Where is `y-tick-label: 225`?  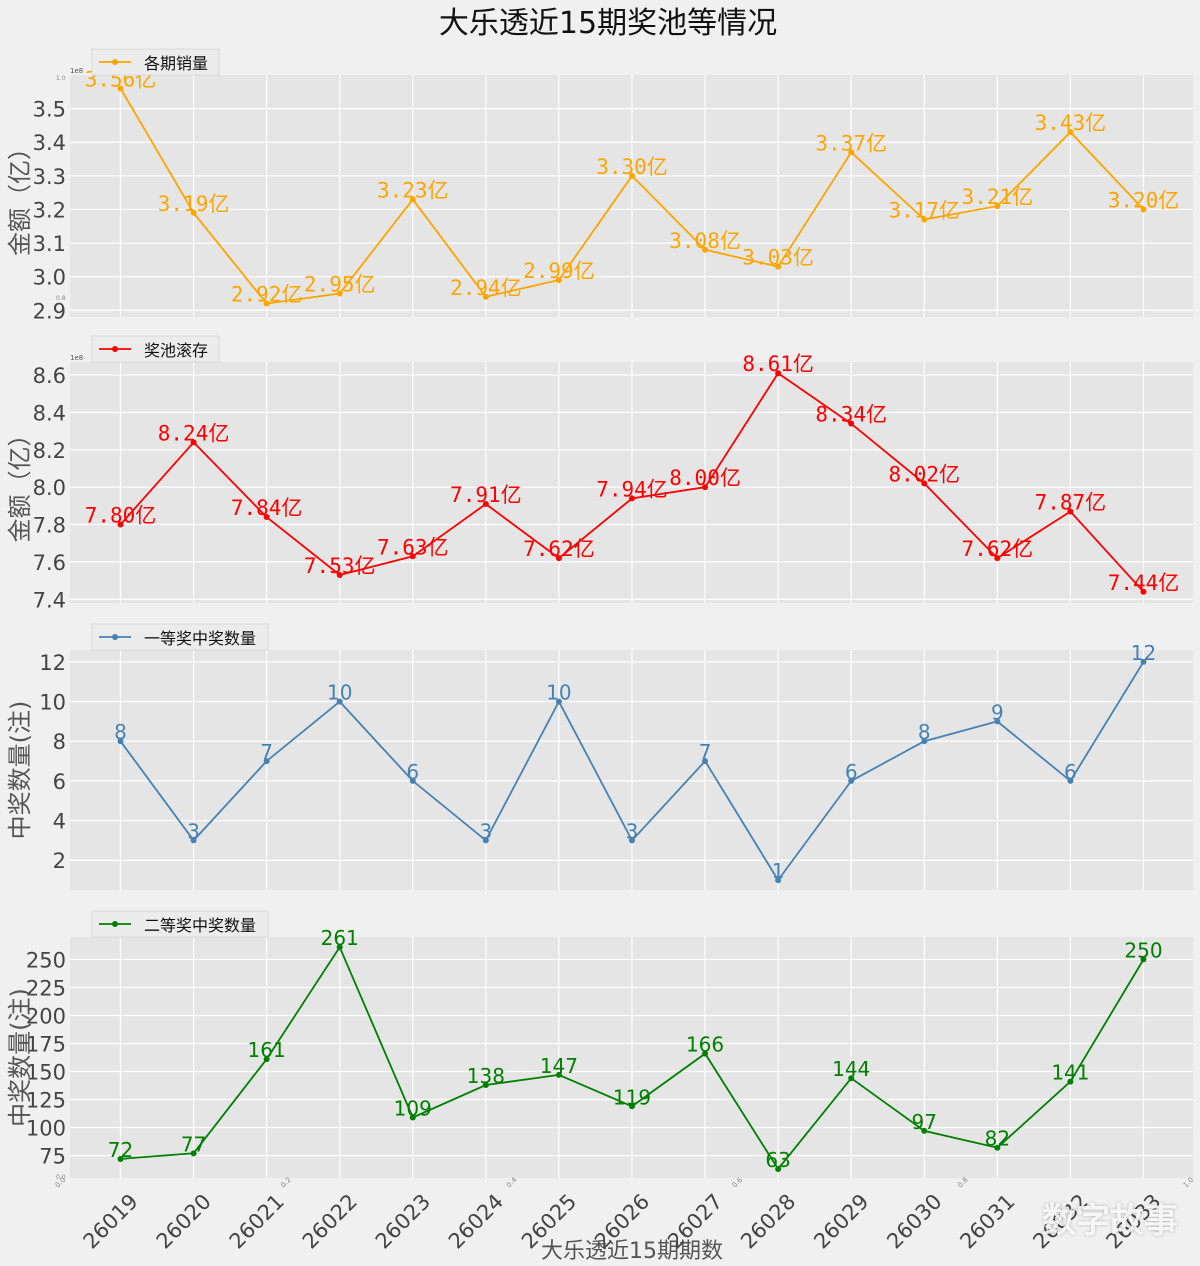
y-tick-label: 225 is located at coordinates (46, 988).